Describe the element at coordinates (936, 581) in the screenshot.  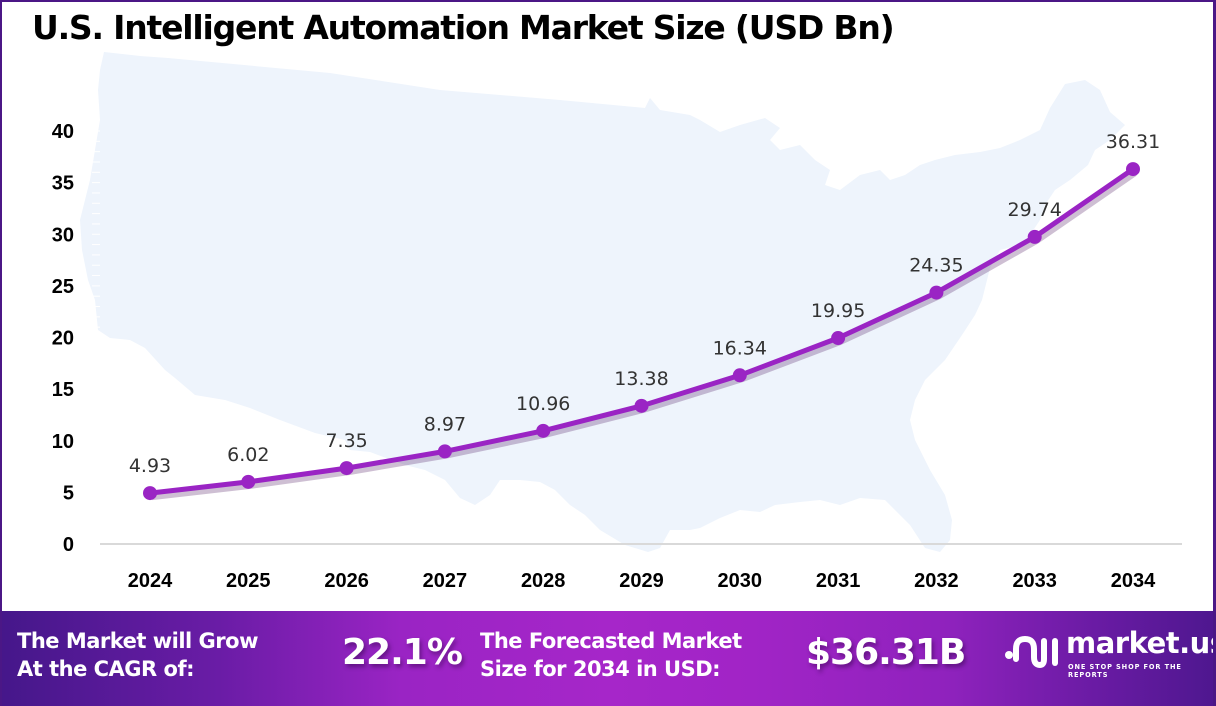
I see `x-tick-label: 2032` at that location.